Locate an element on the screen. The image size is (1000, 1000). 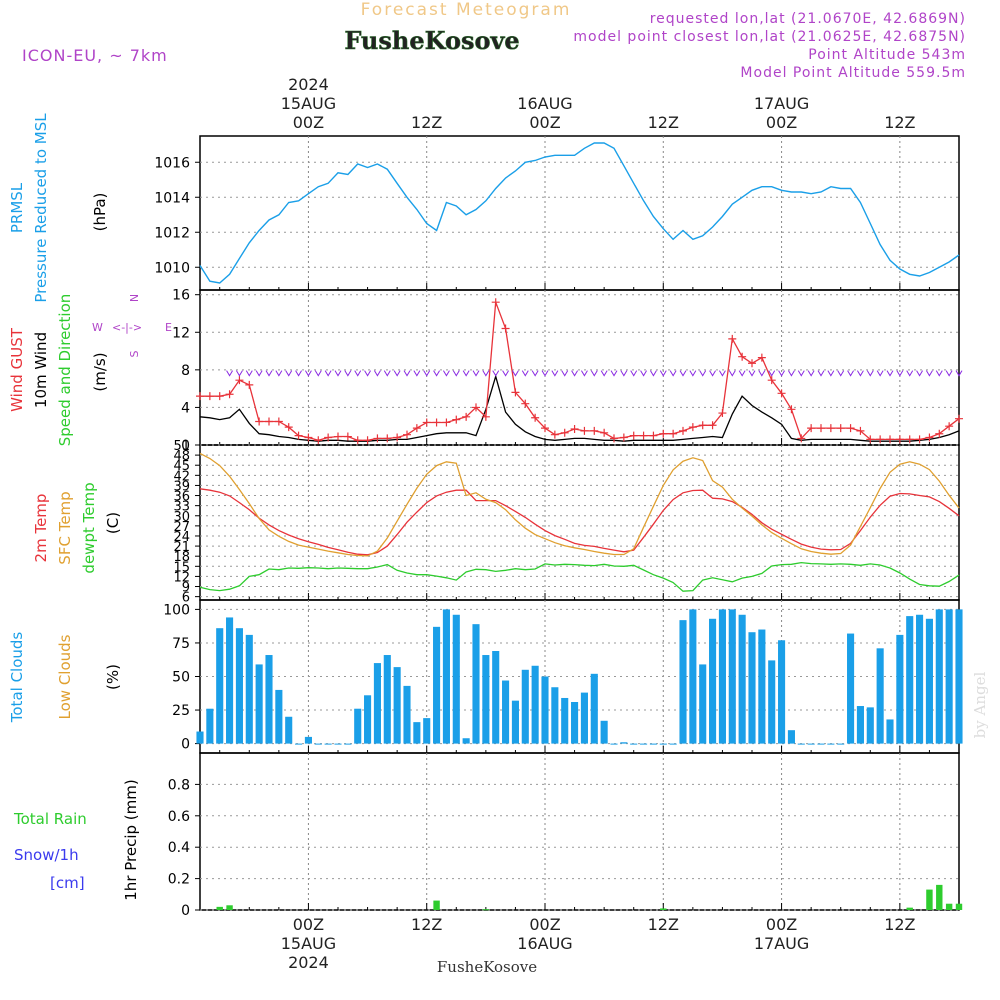
y-tick-label: 50 is located at coordinates (181, 678).